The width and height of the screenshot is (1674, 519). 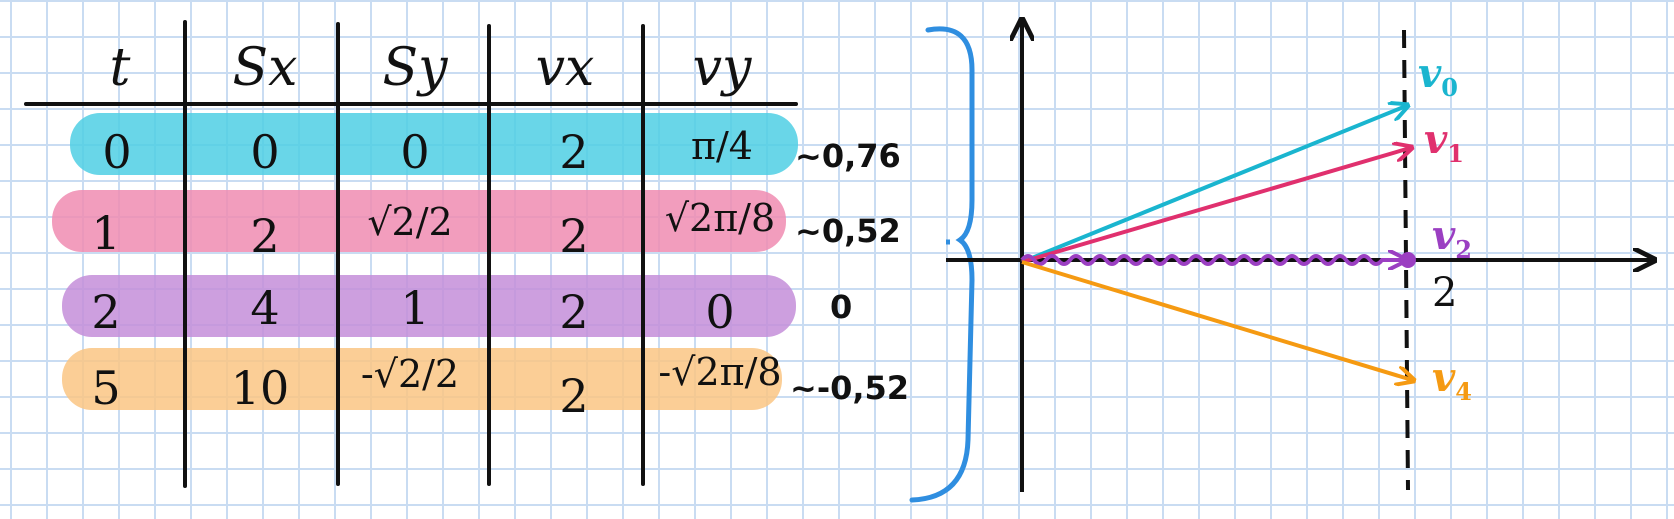 What do you see at coordinates (1444, 377) in the screenshot?
I see `label-v4-text: v` at bounding box center [1444, 377].